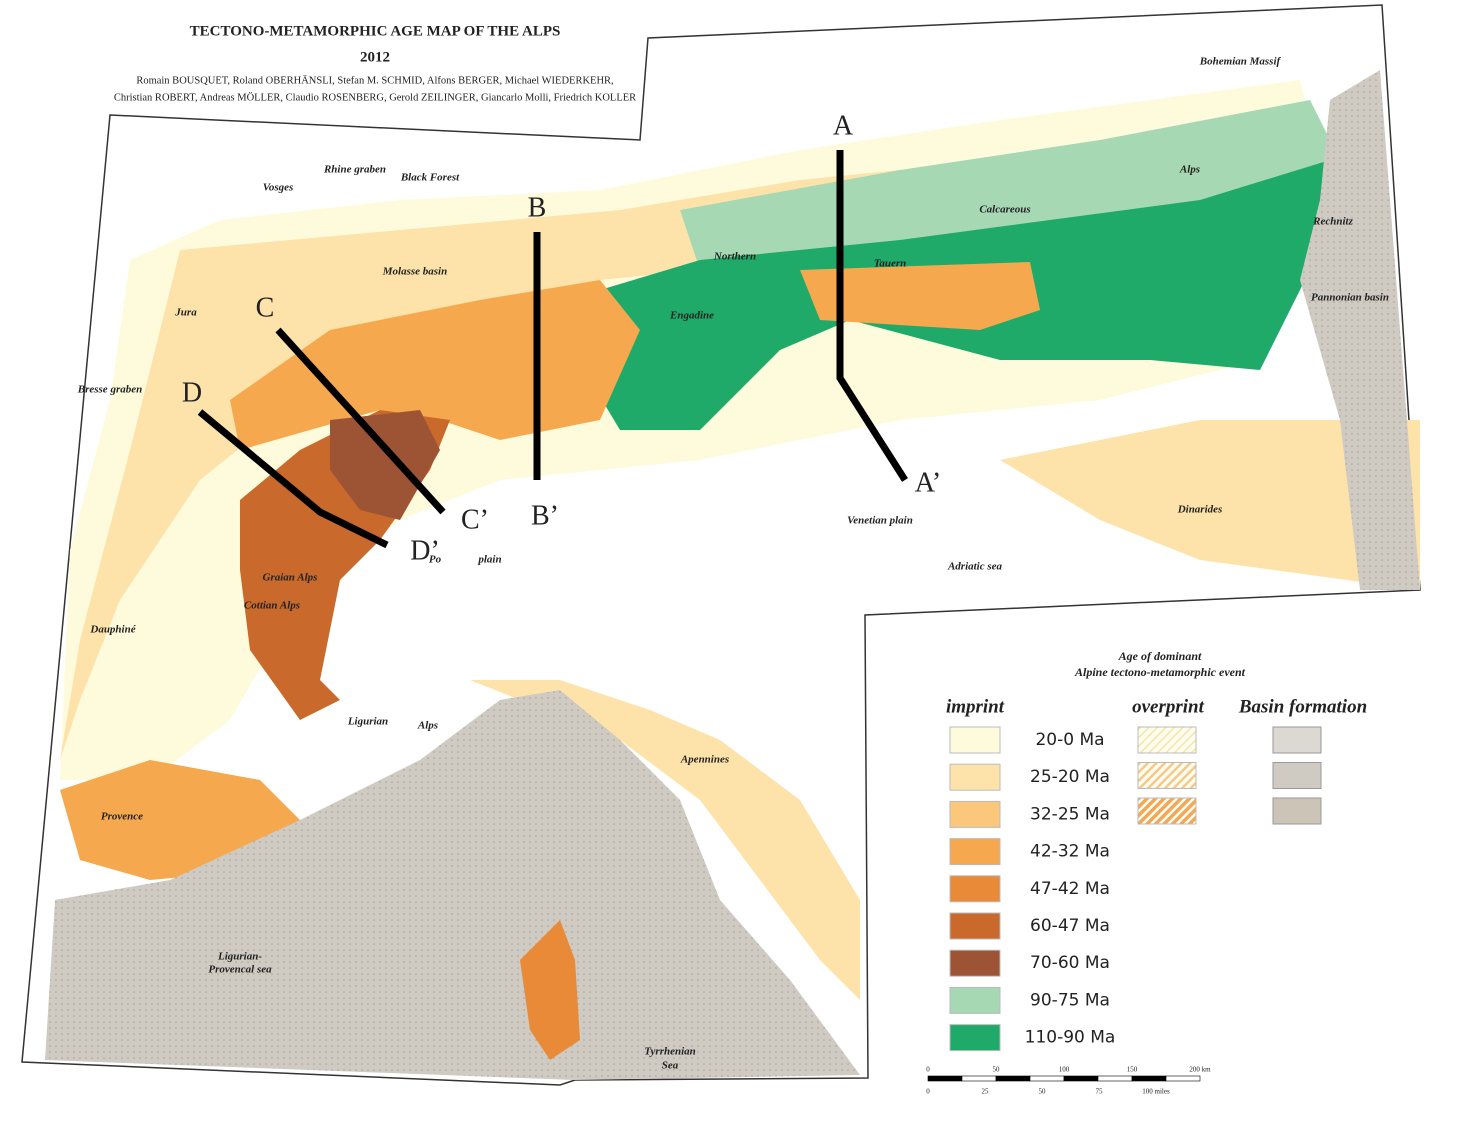 This screenshot has width=1477, height=1125. Describe the element at coordinates (1240, 62) in the screenshot. I see `place-label: Bohemian Massif` at that location.